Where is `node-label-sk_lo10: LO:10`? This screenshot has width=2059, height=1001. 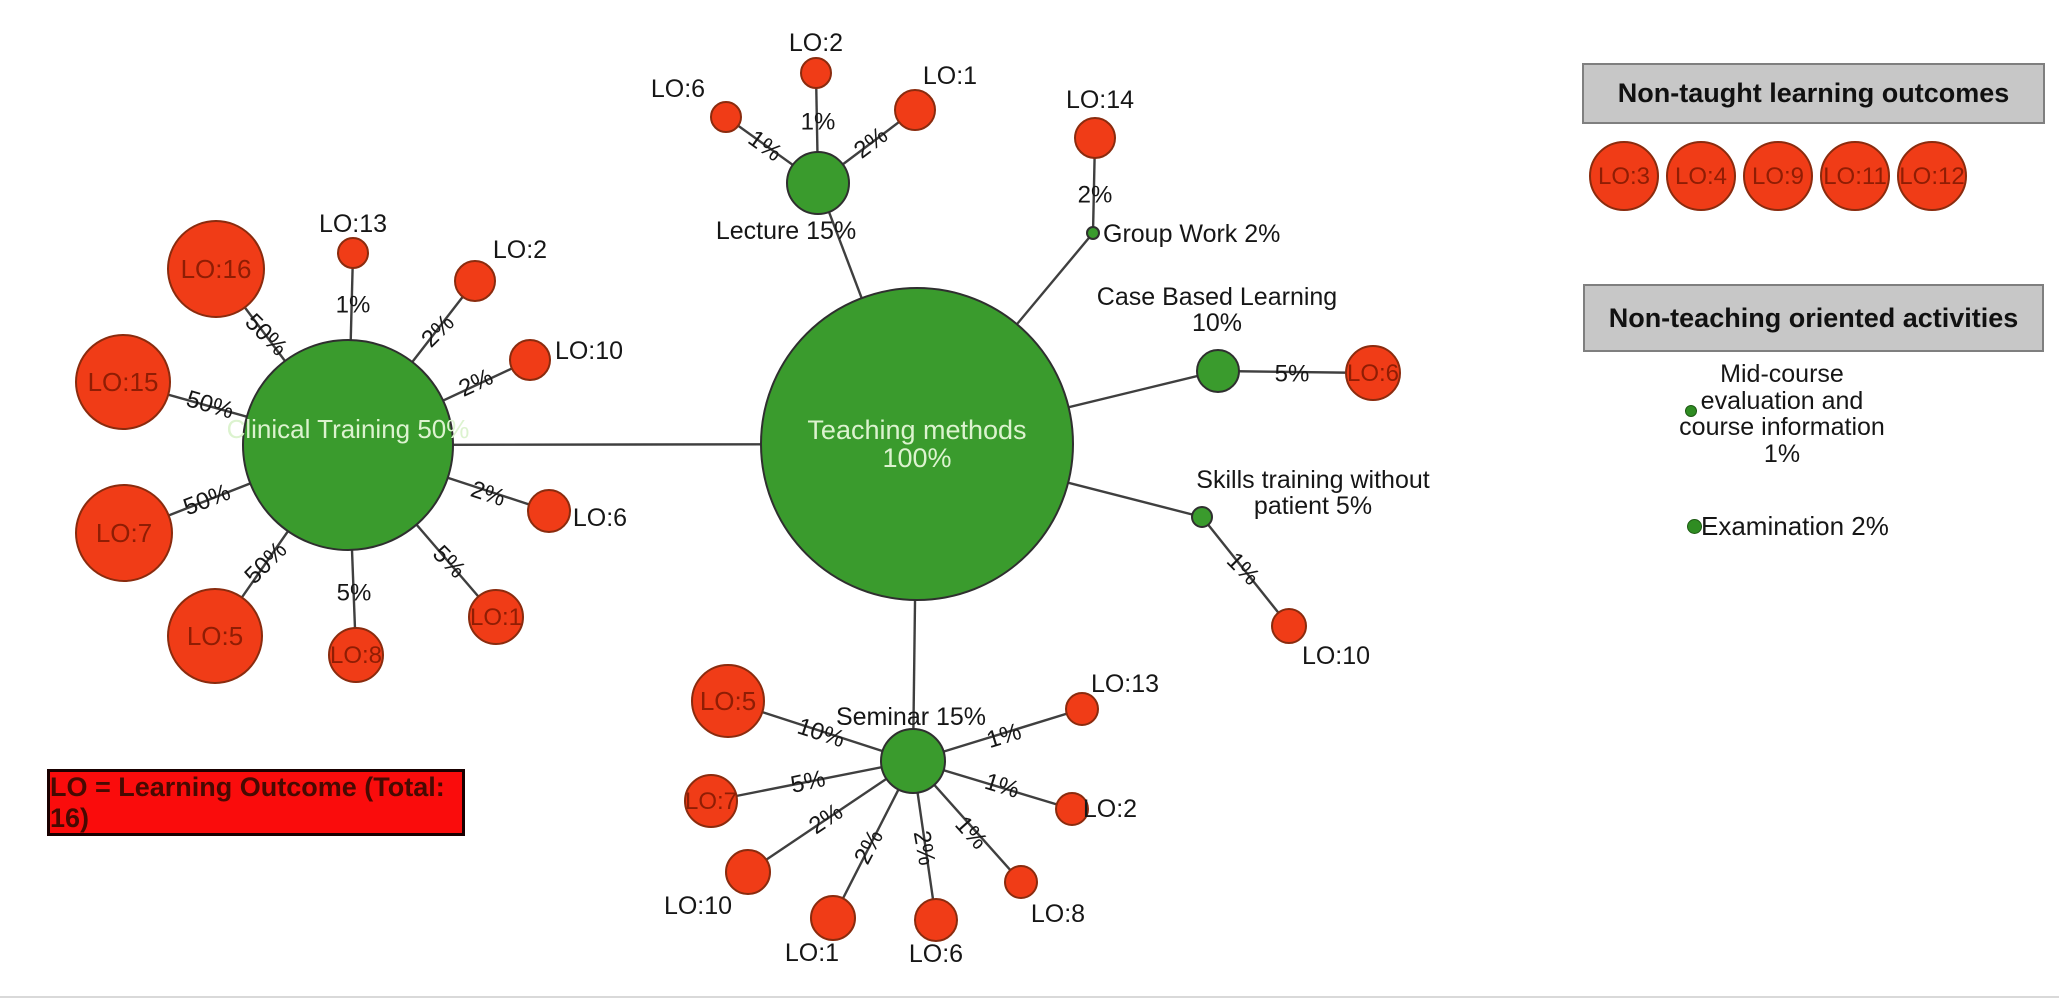 node-label-sk_lo10: LO:10 is located at coordinates (1336, 656).